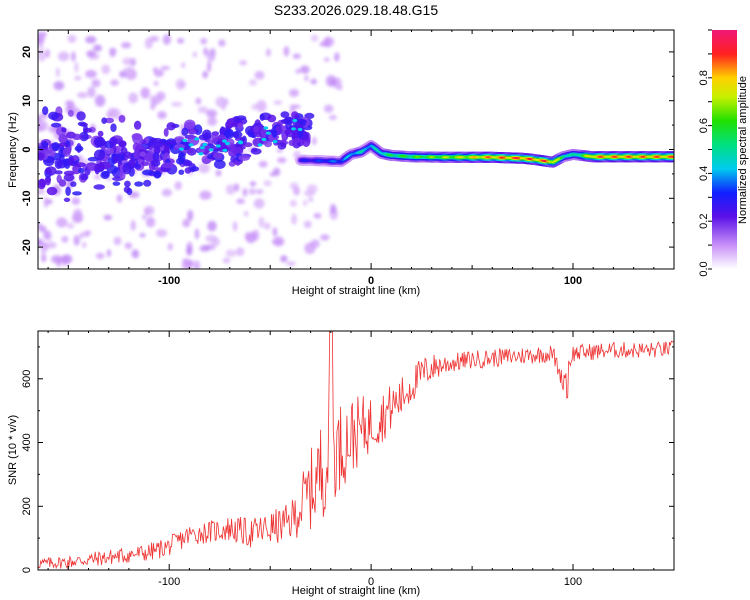  What do you see at coordinates (27, 149) in the screenshot?
I see `spectrogram-ytick-label-0: 0` at bounding box center [27, 149].